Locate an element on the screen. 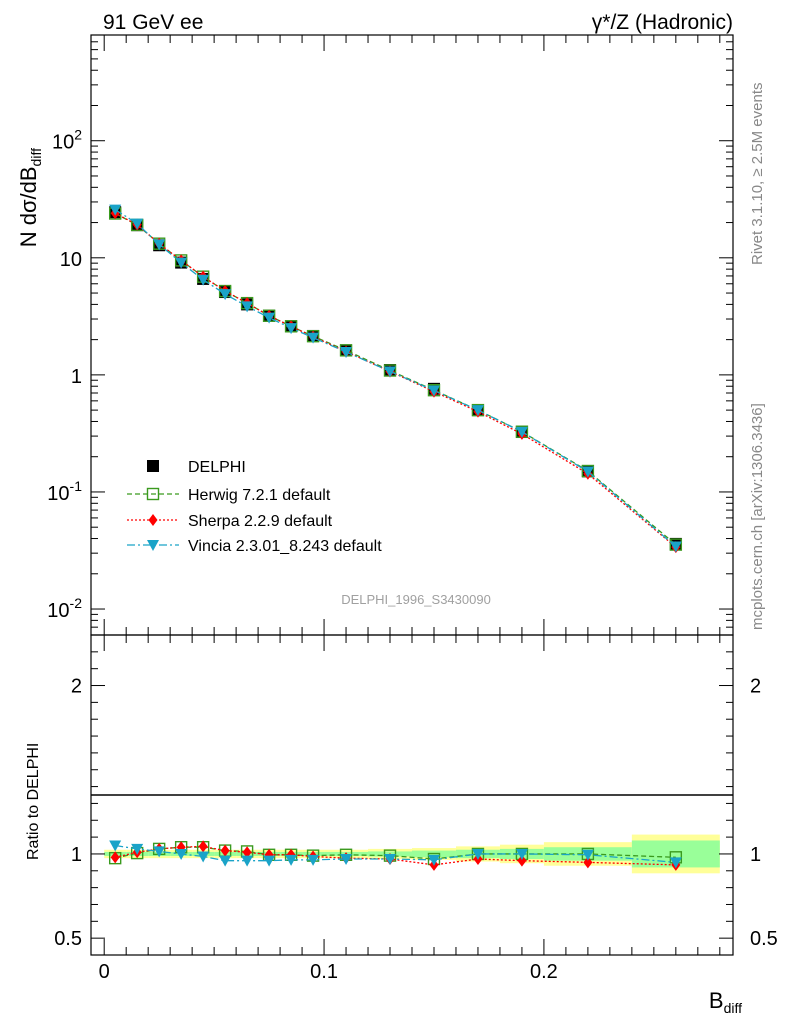 Image resolution: width=786 pixels, height=1024 pixels. legend-marker-herwig is located at coordinates (153, 494).